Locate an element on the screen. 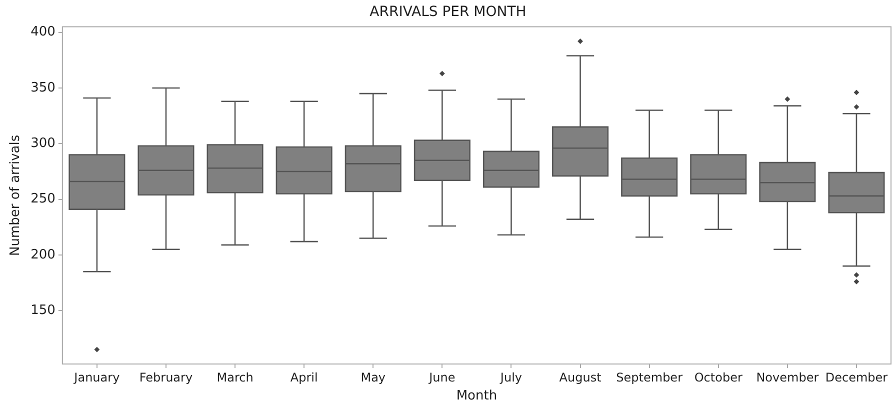 The width and height of the screenshot is (896, 404). y-tick-label: 300 is located at coordinates (43, 144).